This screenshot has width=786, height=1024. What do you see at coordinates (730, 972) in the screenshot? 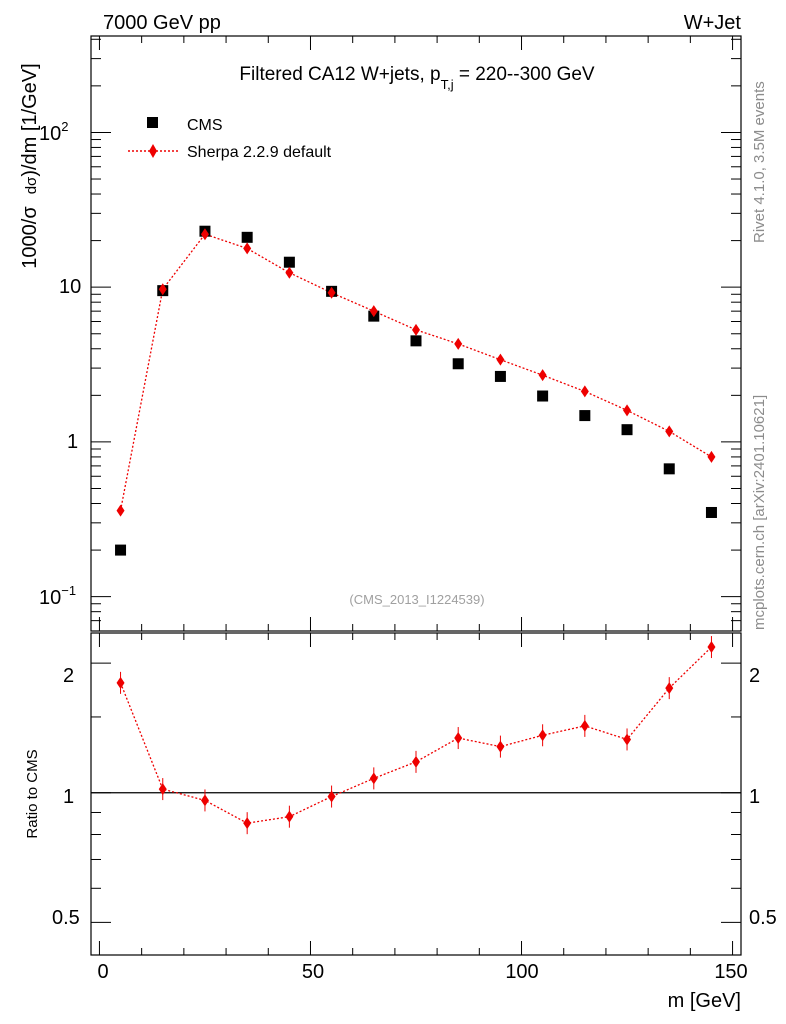
I see `xtick-label-150: 150` at bounding box center [730, 972].